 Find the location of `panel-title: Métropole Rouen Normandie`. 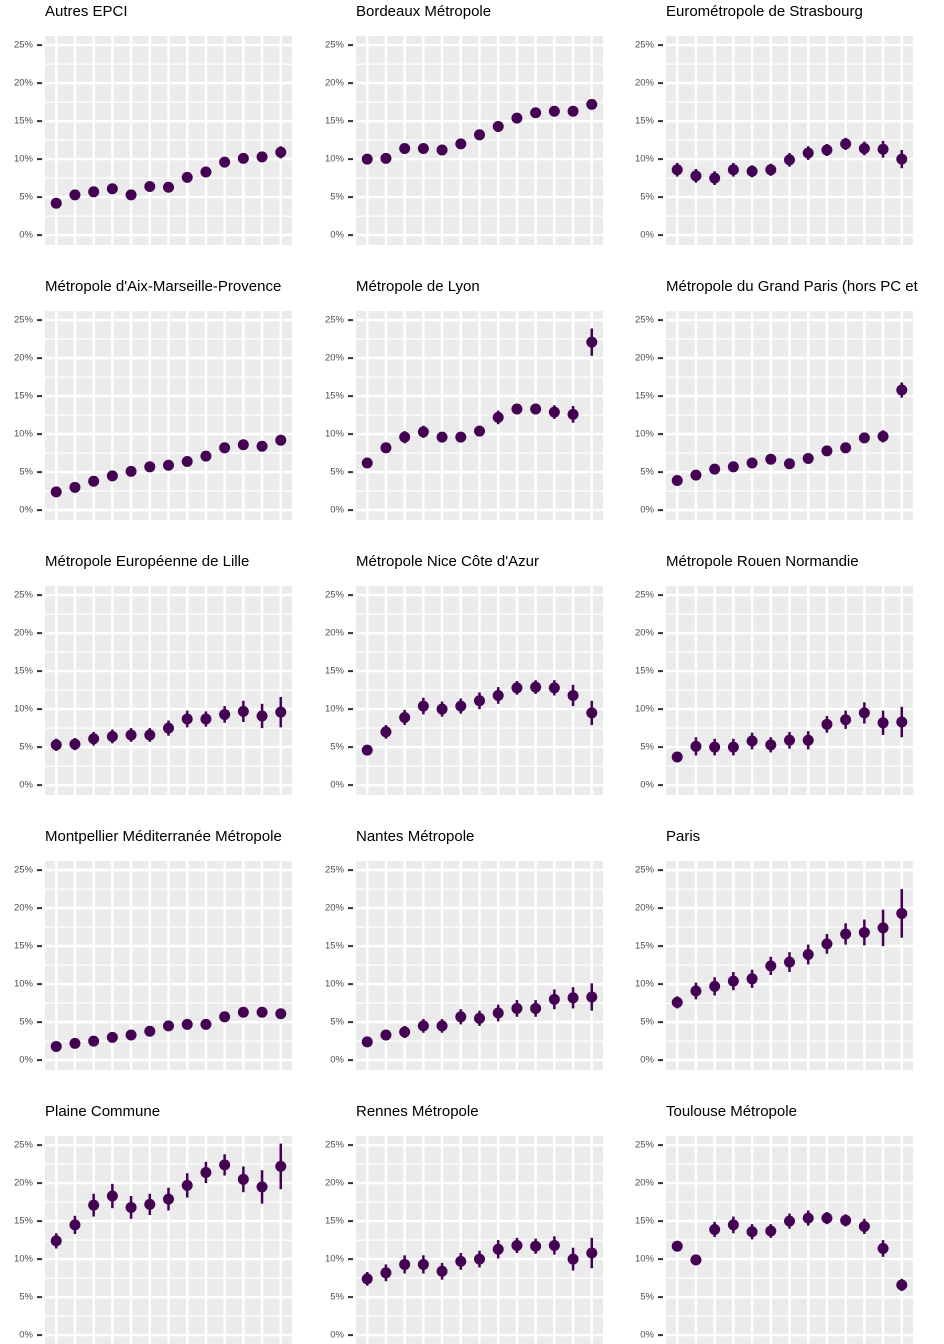

panel-title: Métropole Rouen Normandie is located at coordinates (762, 561).